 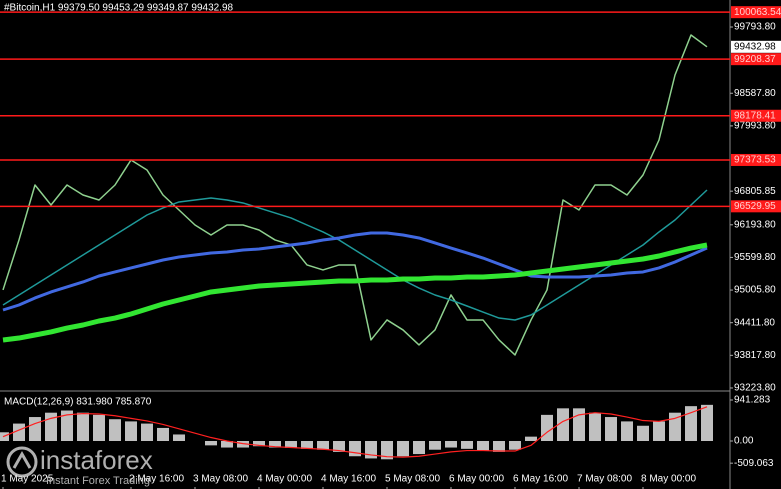 I want to click on x-tick-label: 8 May 00:00, so click(x=668, y=479).